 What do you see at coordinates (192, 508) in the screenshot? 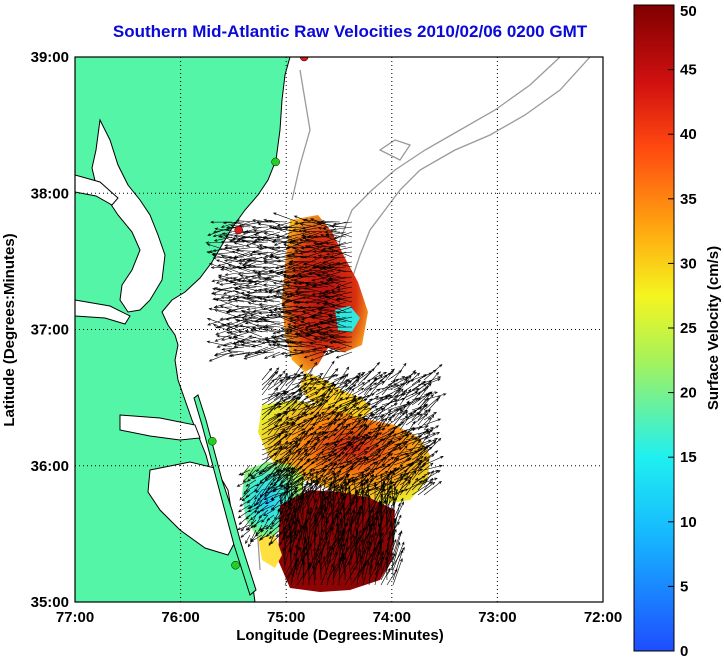
I see `pamlico-sound` at bounding box center [192, 508].